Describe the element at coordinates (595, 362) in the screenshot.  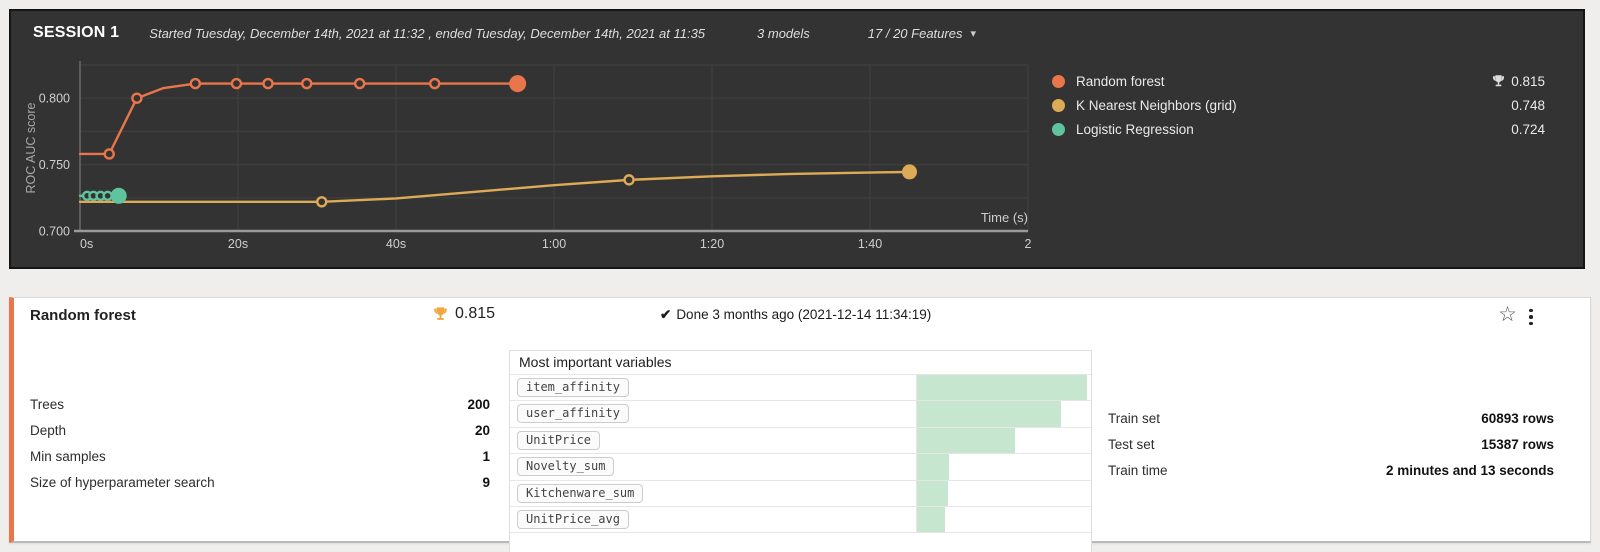
I see `important-variables-title: Most important variables` at that location.